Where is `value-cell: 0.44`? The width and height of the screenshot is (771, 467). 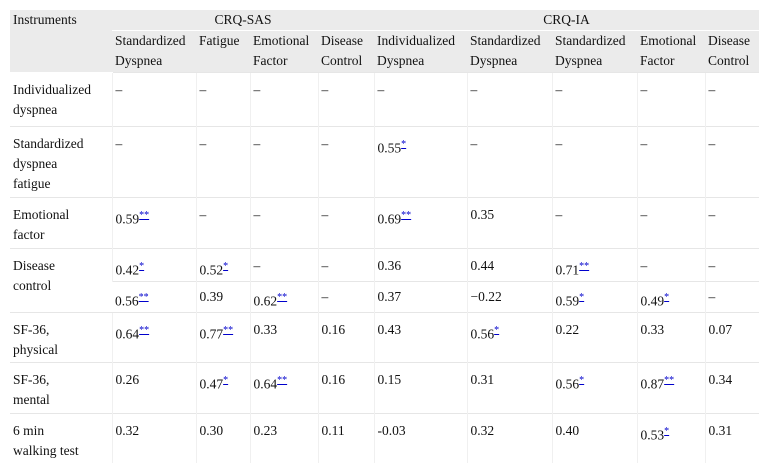
value-cell: 0.44 is located at coordinates (509, 264).